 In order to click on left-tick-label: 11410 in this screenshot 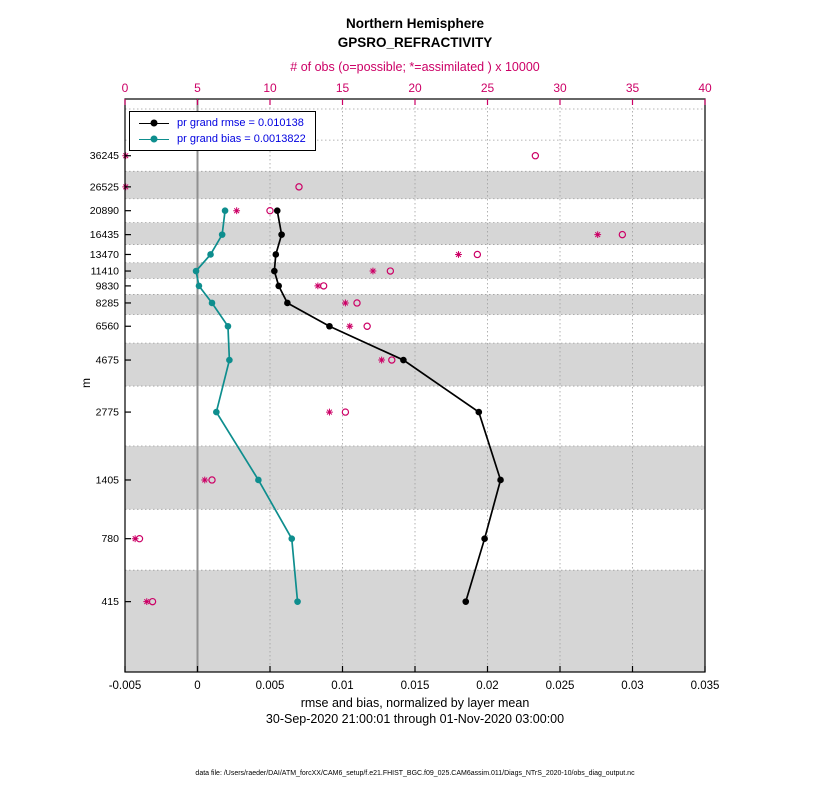, I will do `click(105, 272)`.